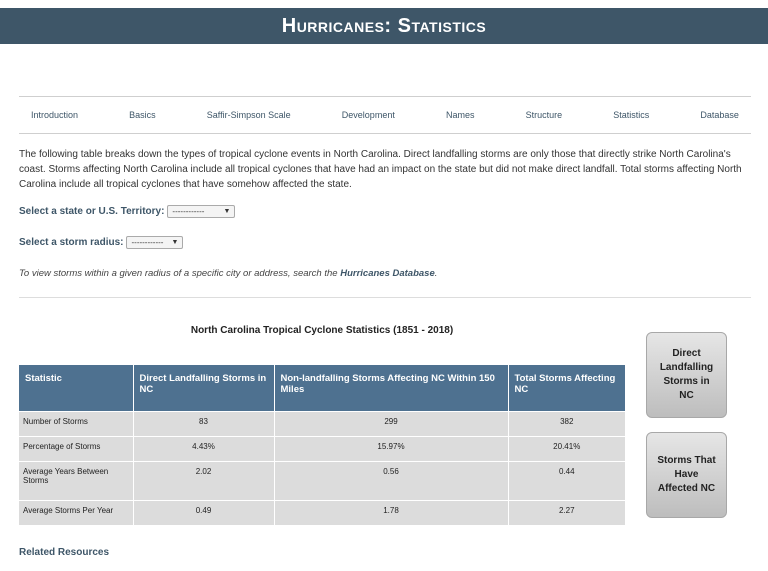  I want to click on table-cell: 20.41%, so click(566, 448).